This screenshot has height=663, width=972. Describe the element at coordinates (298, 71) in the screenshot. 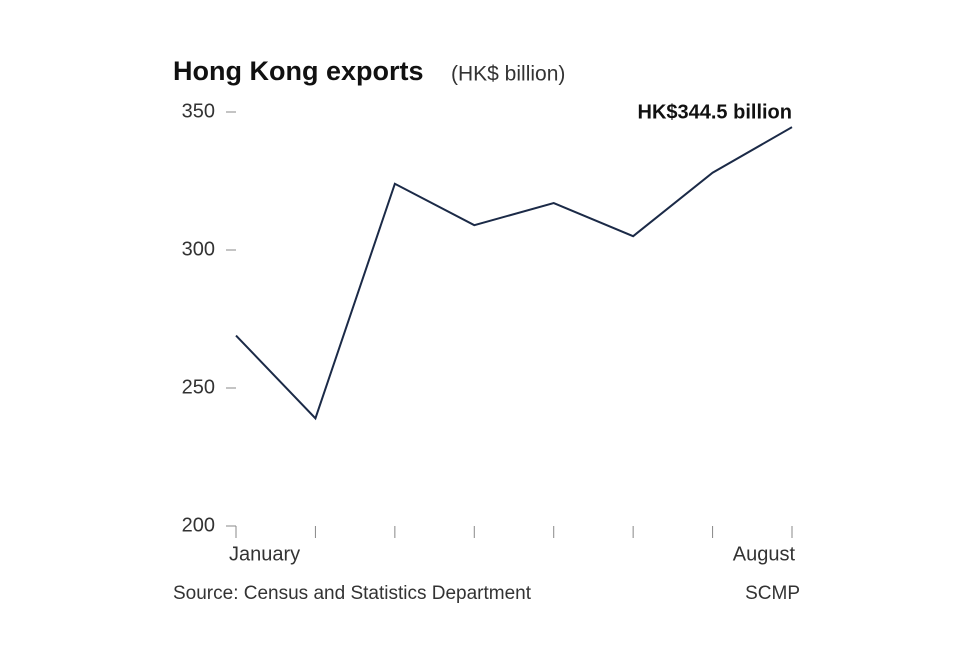

I see `chart-title: Hong Kong exports` at that location.